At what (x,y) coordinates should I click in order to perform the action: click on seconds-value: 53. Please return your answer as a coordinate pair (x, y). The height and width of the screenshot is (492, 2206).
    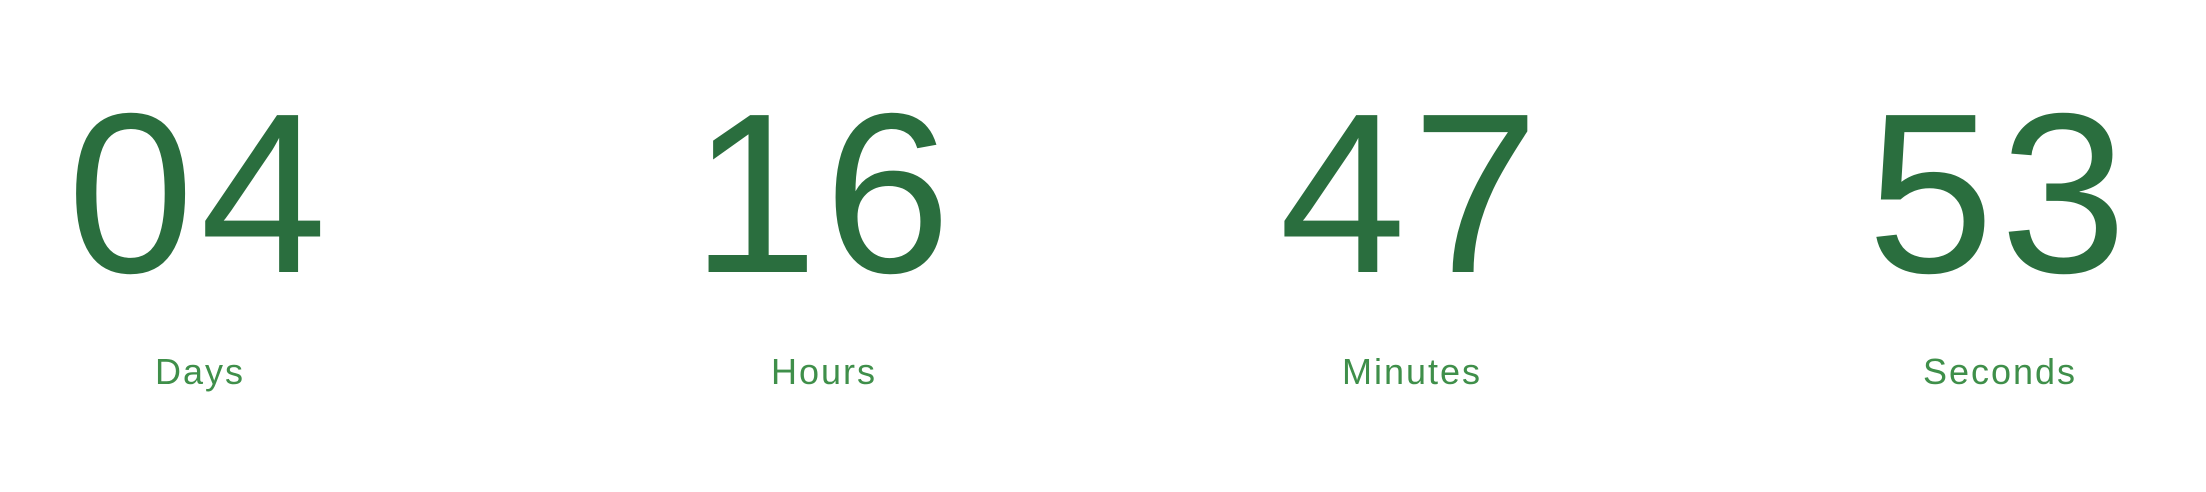
    Looking at the image, I should click on (2000, 194).